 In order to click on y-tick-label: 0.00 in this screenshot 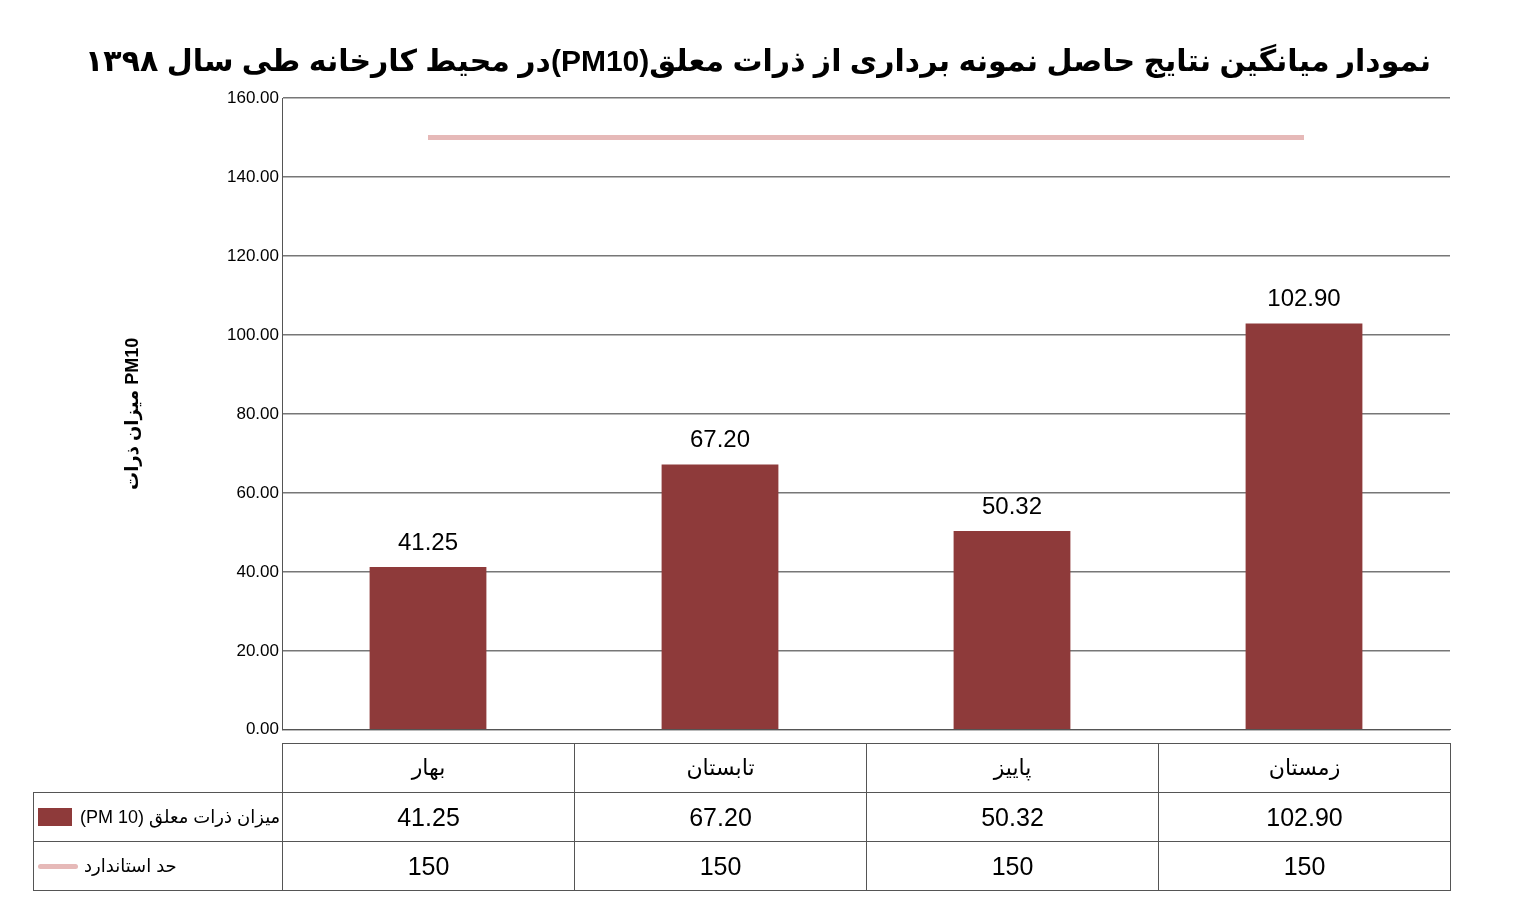, I will do `click(262, 729)`.